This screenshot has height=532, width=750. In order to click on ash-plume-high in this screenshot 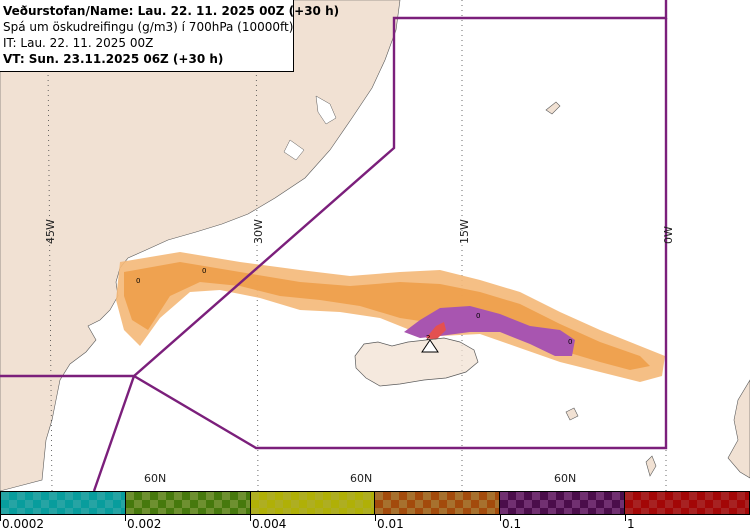, I will do `click(489, 331)`.